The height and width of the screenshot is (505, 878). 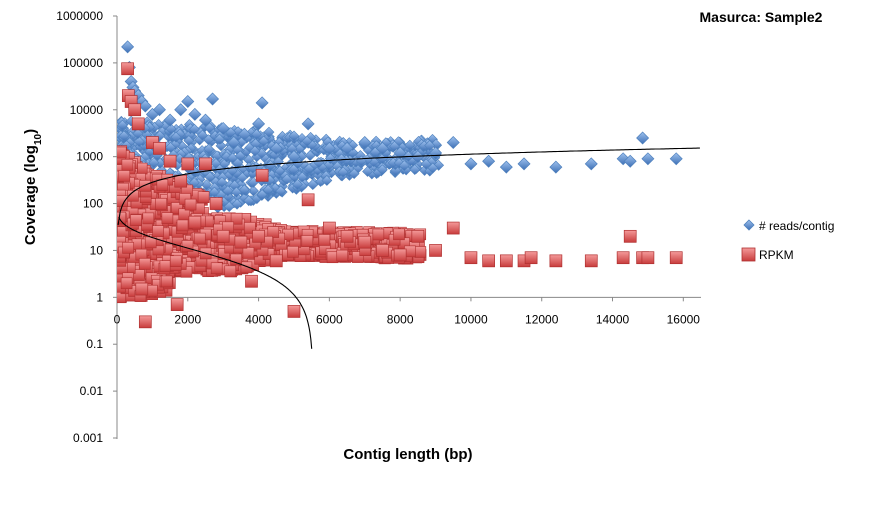 What do you see at coordinates (767, 254) in the screenshot?
I see `legend-item-rpkm: RPKM` at bounding box center [767, 254].